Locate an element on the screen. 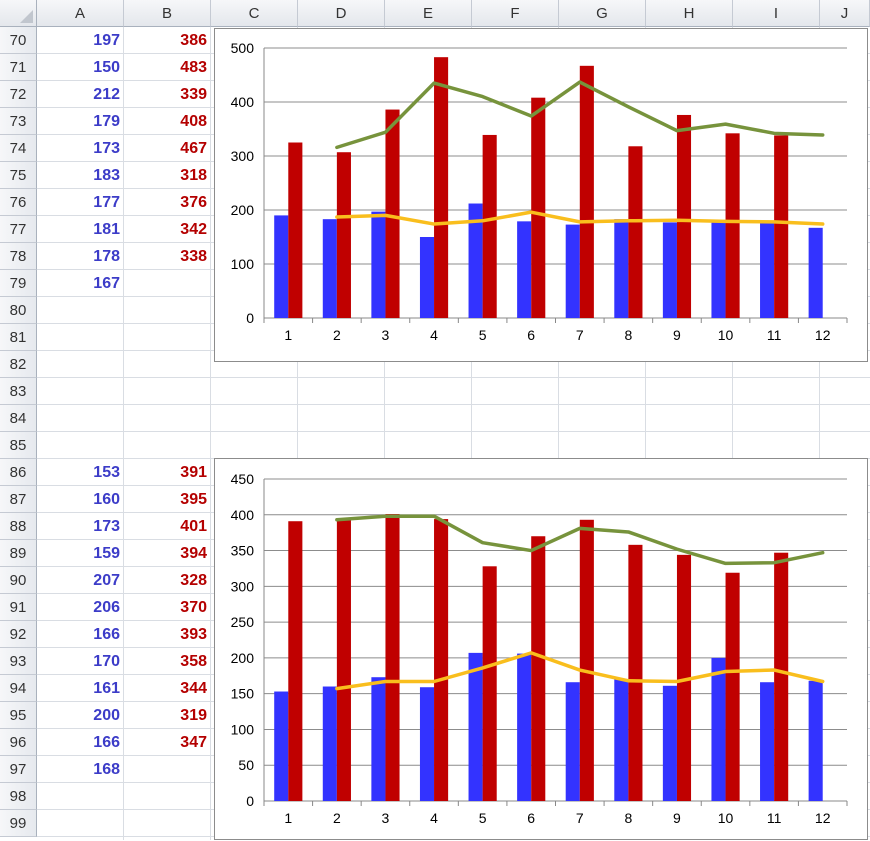  row-header-89: 89 is located at coordinates (18, 553).